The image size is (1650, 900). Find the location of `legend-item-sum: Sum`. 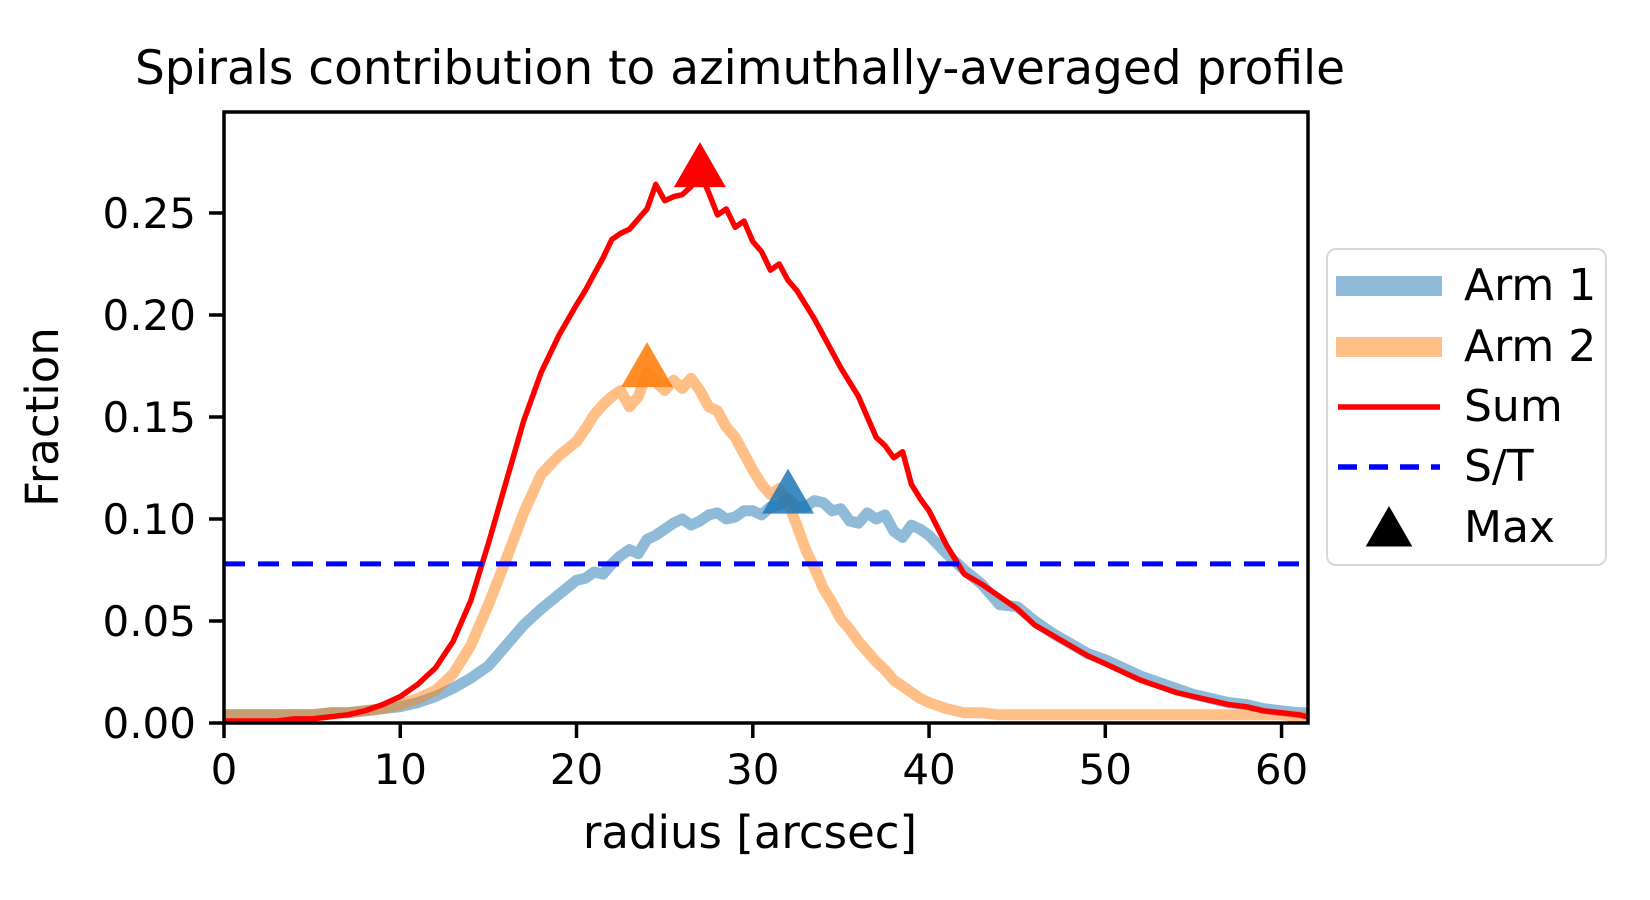

legend-item-sum: Sum is located at coordinates (1465, 407).